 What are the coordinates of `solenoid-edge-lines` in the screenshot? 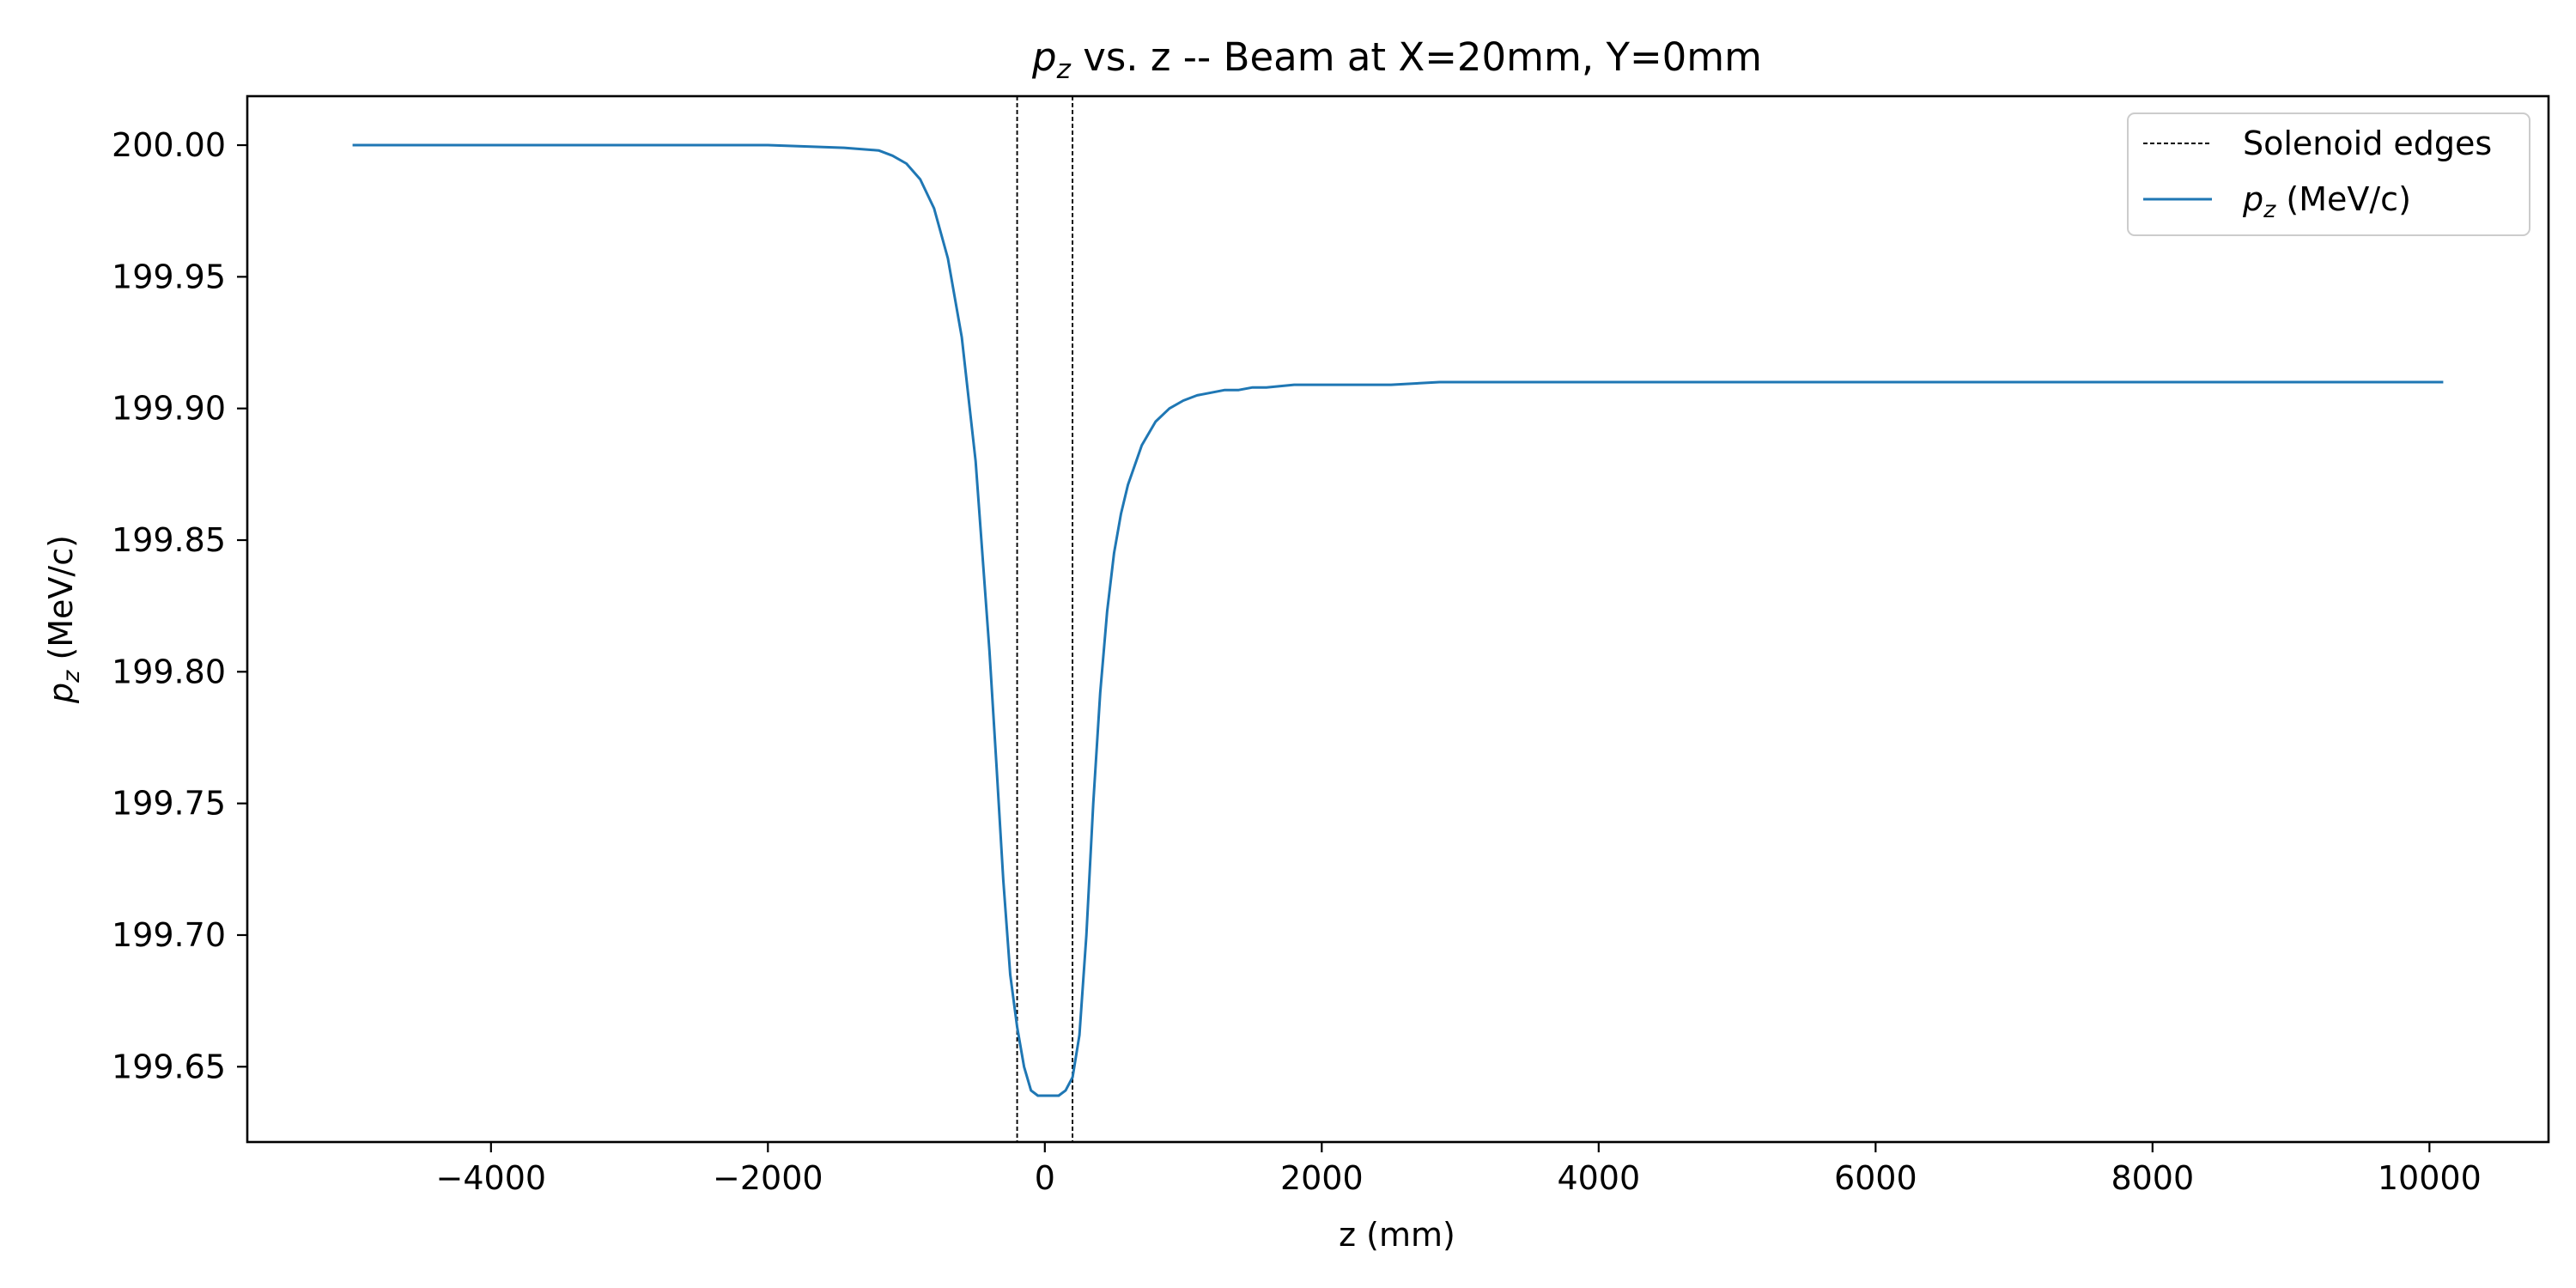 It's located at (1045, 619).